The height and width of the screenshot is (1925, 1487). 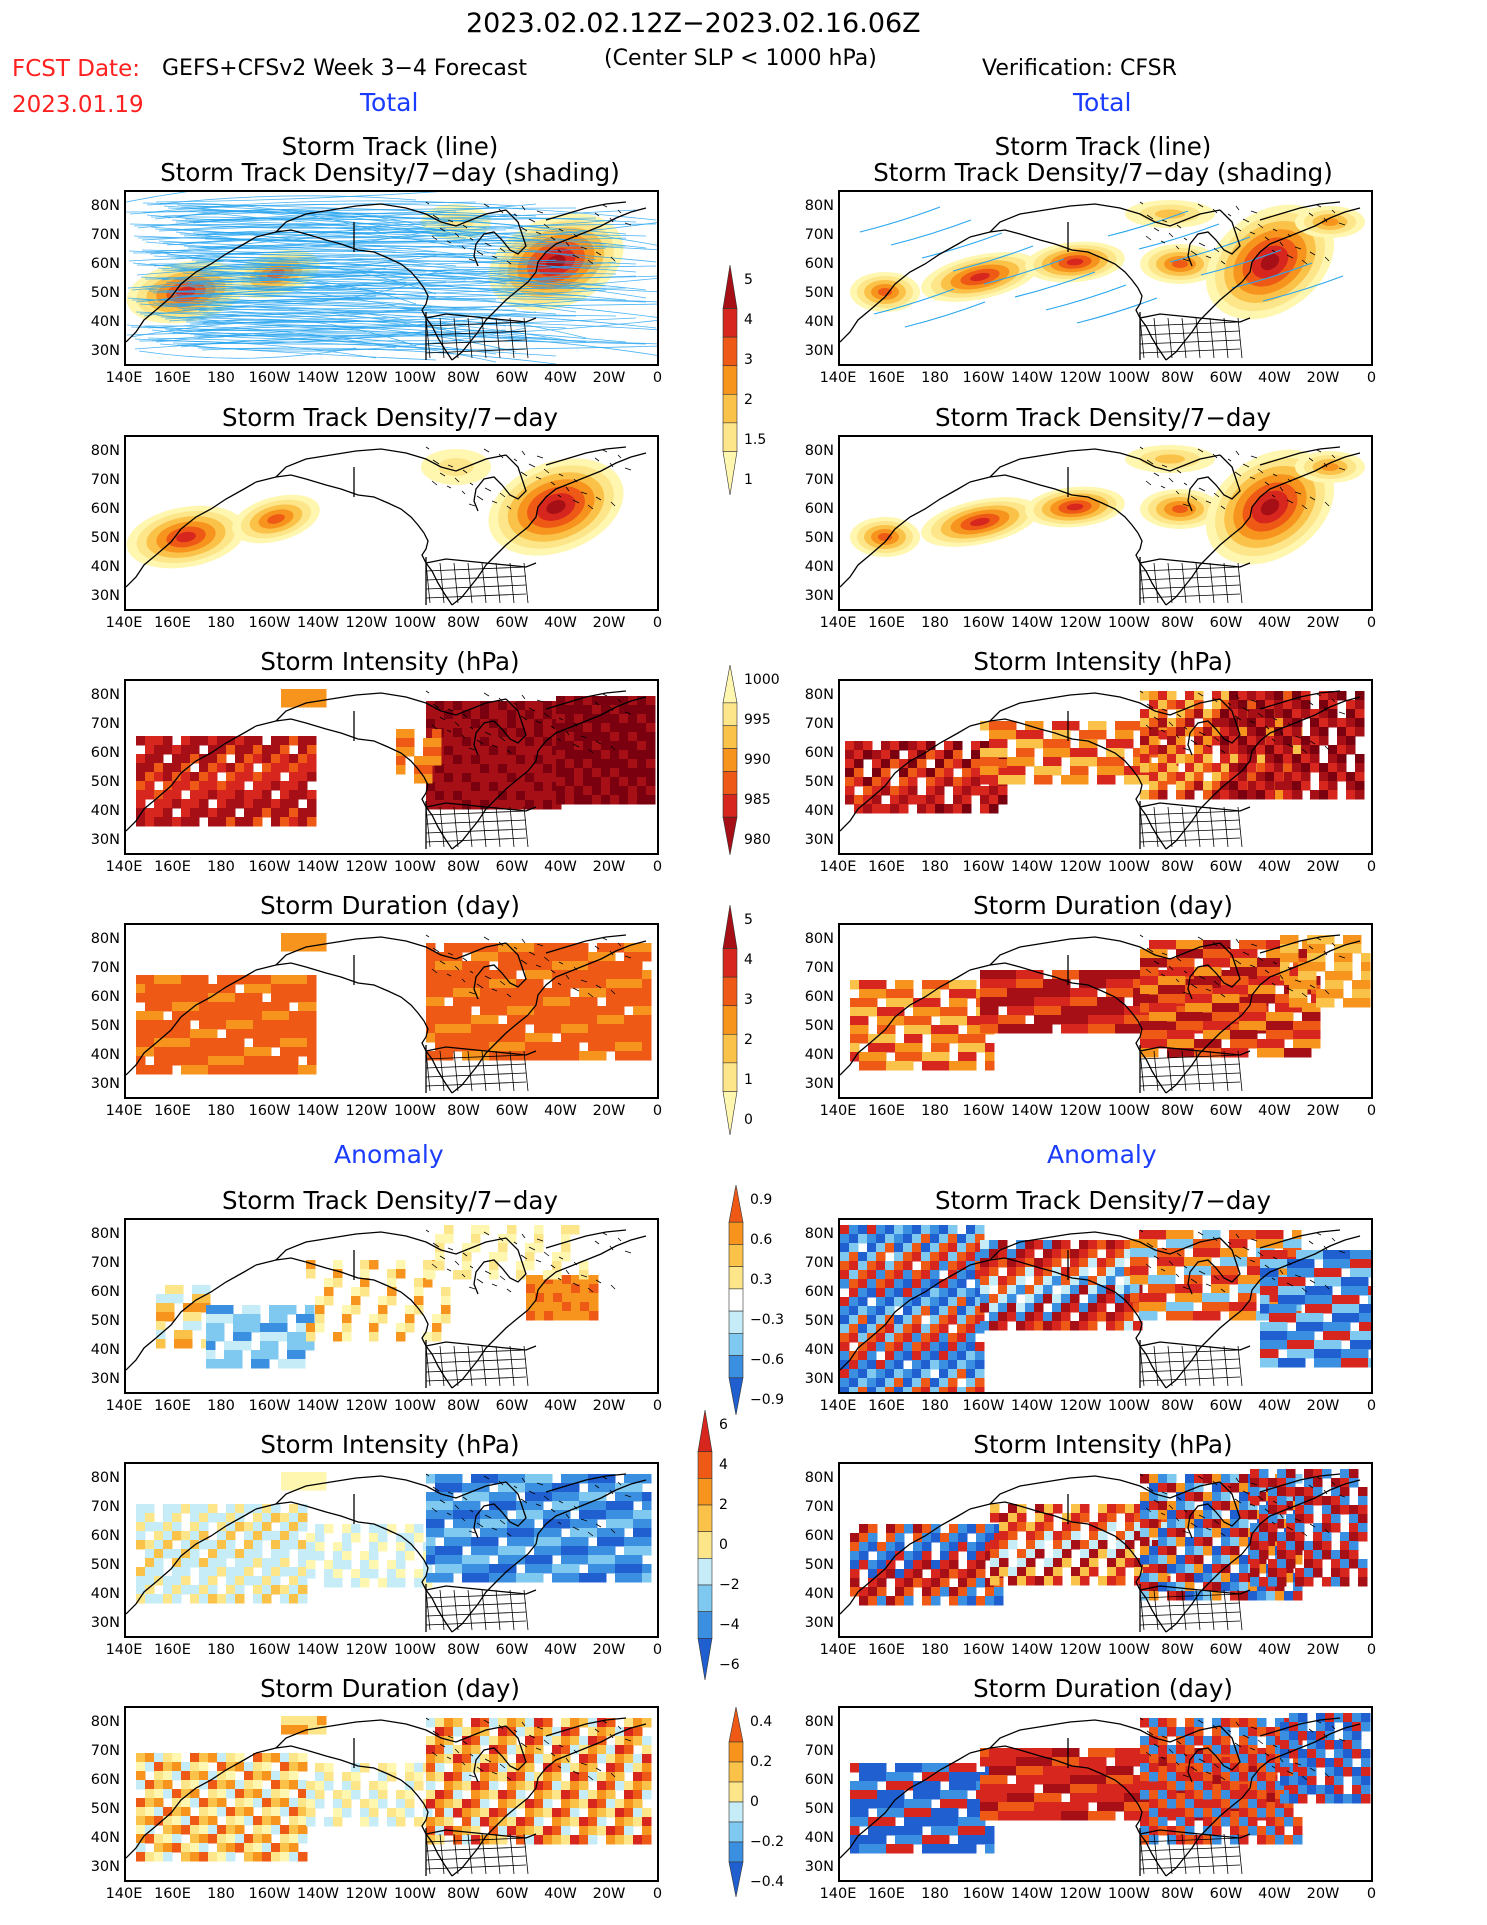 What do you see at coordinates (391, 1306) in the screenshot?
I see `map-anom-density-forecast` at bounding box center [391, 1306].